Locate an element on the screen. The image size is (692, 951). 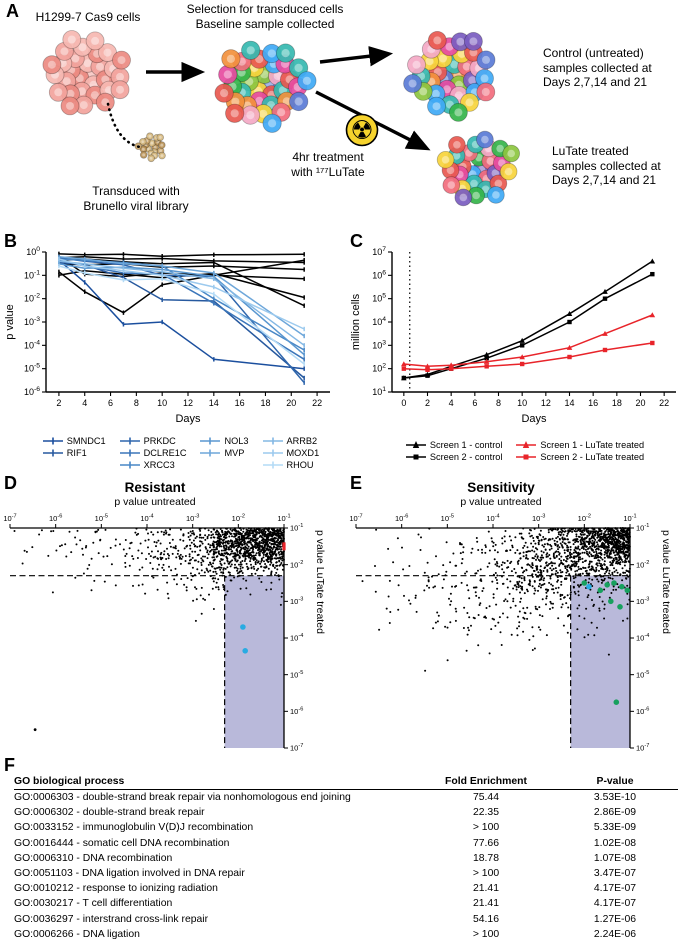
svg-text: 6 is located at coordinates (474, 403).